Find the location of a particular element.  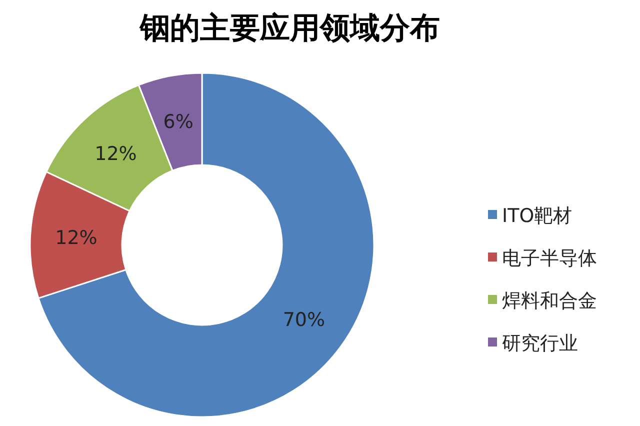

chart-title: 铟的主要应用领域分布 is located at coordinates (289, 28).